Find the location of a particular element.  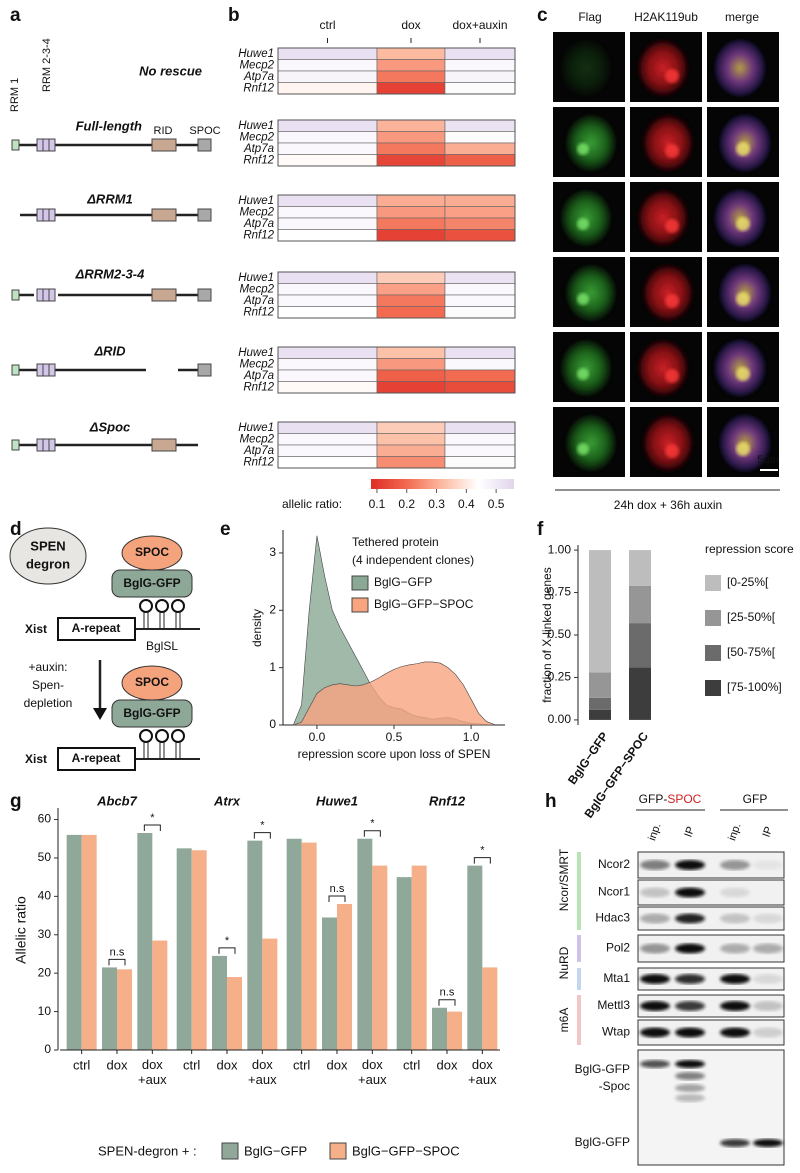

xist-label: Xist is located at coordinates (36, 629).